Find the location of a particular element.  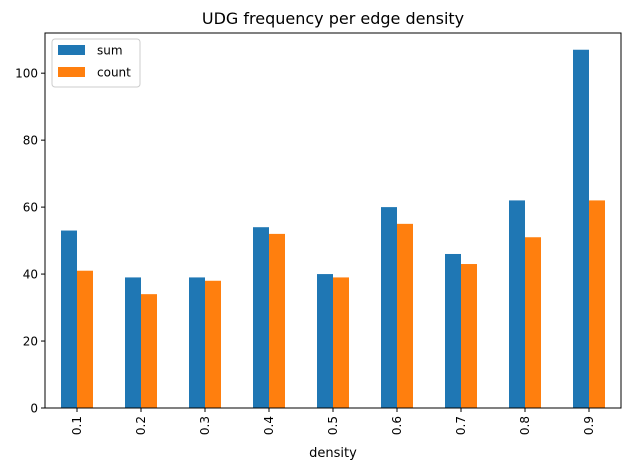

bar-sum-0.6 is located at coordinates (389, 307).